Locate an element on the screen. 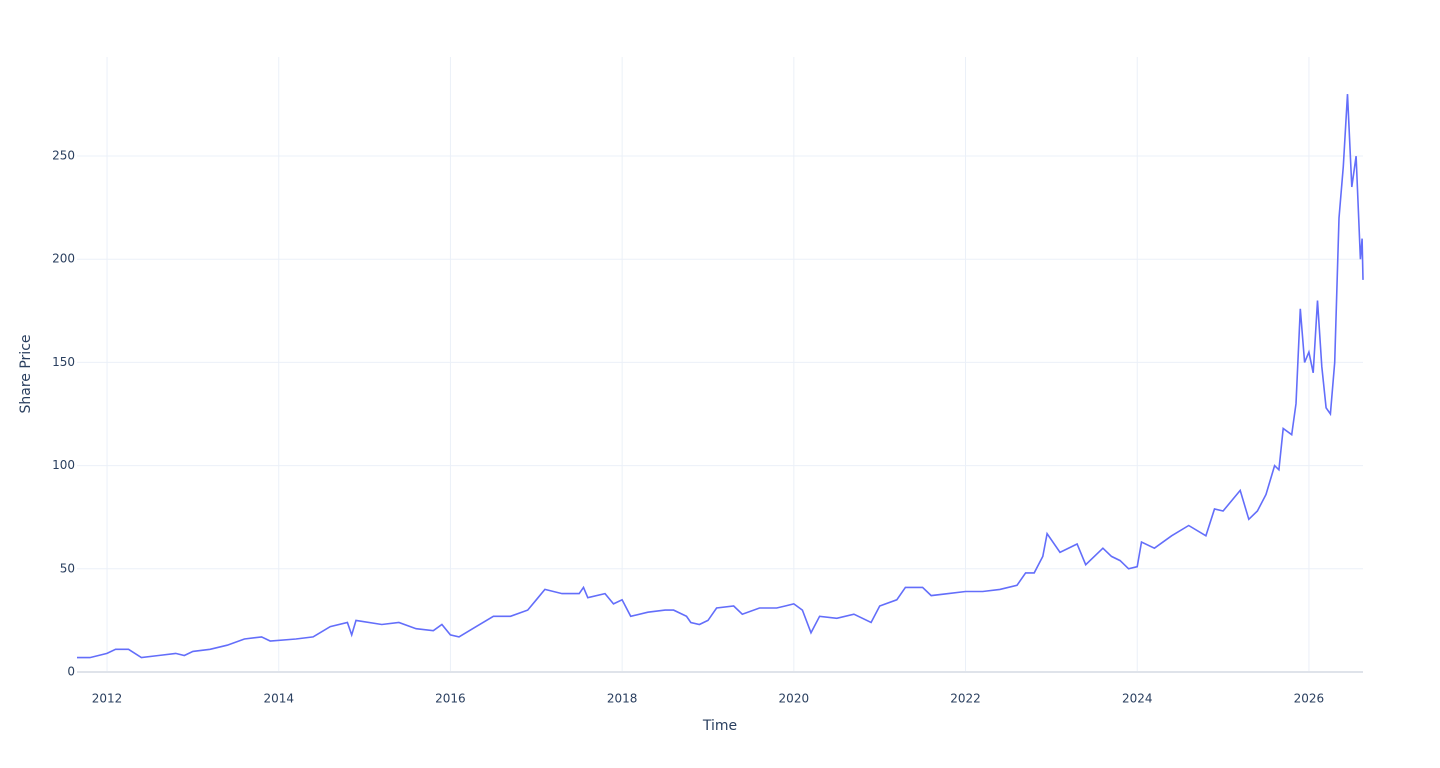 The width and height of the screenshot is (1440, 768). x-axis-title: Time is located at coordinates (719, 726).